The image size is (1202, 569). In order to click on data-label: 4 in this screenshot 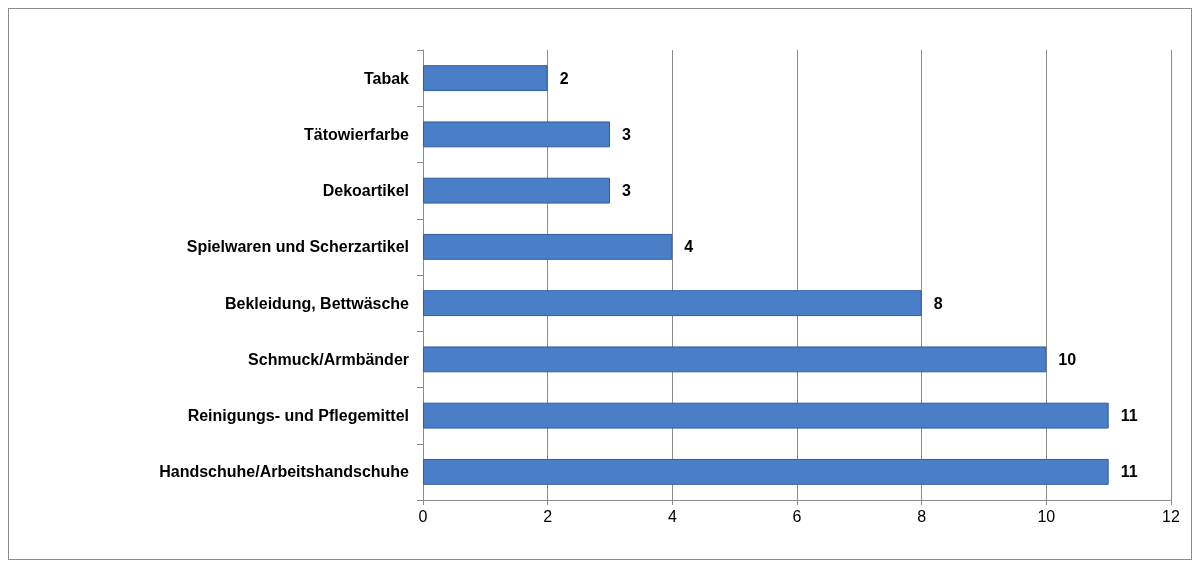, I will do `click(689, 247)`.